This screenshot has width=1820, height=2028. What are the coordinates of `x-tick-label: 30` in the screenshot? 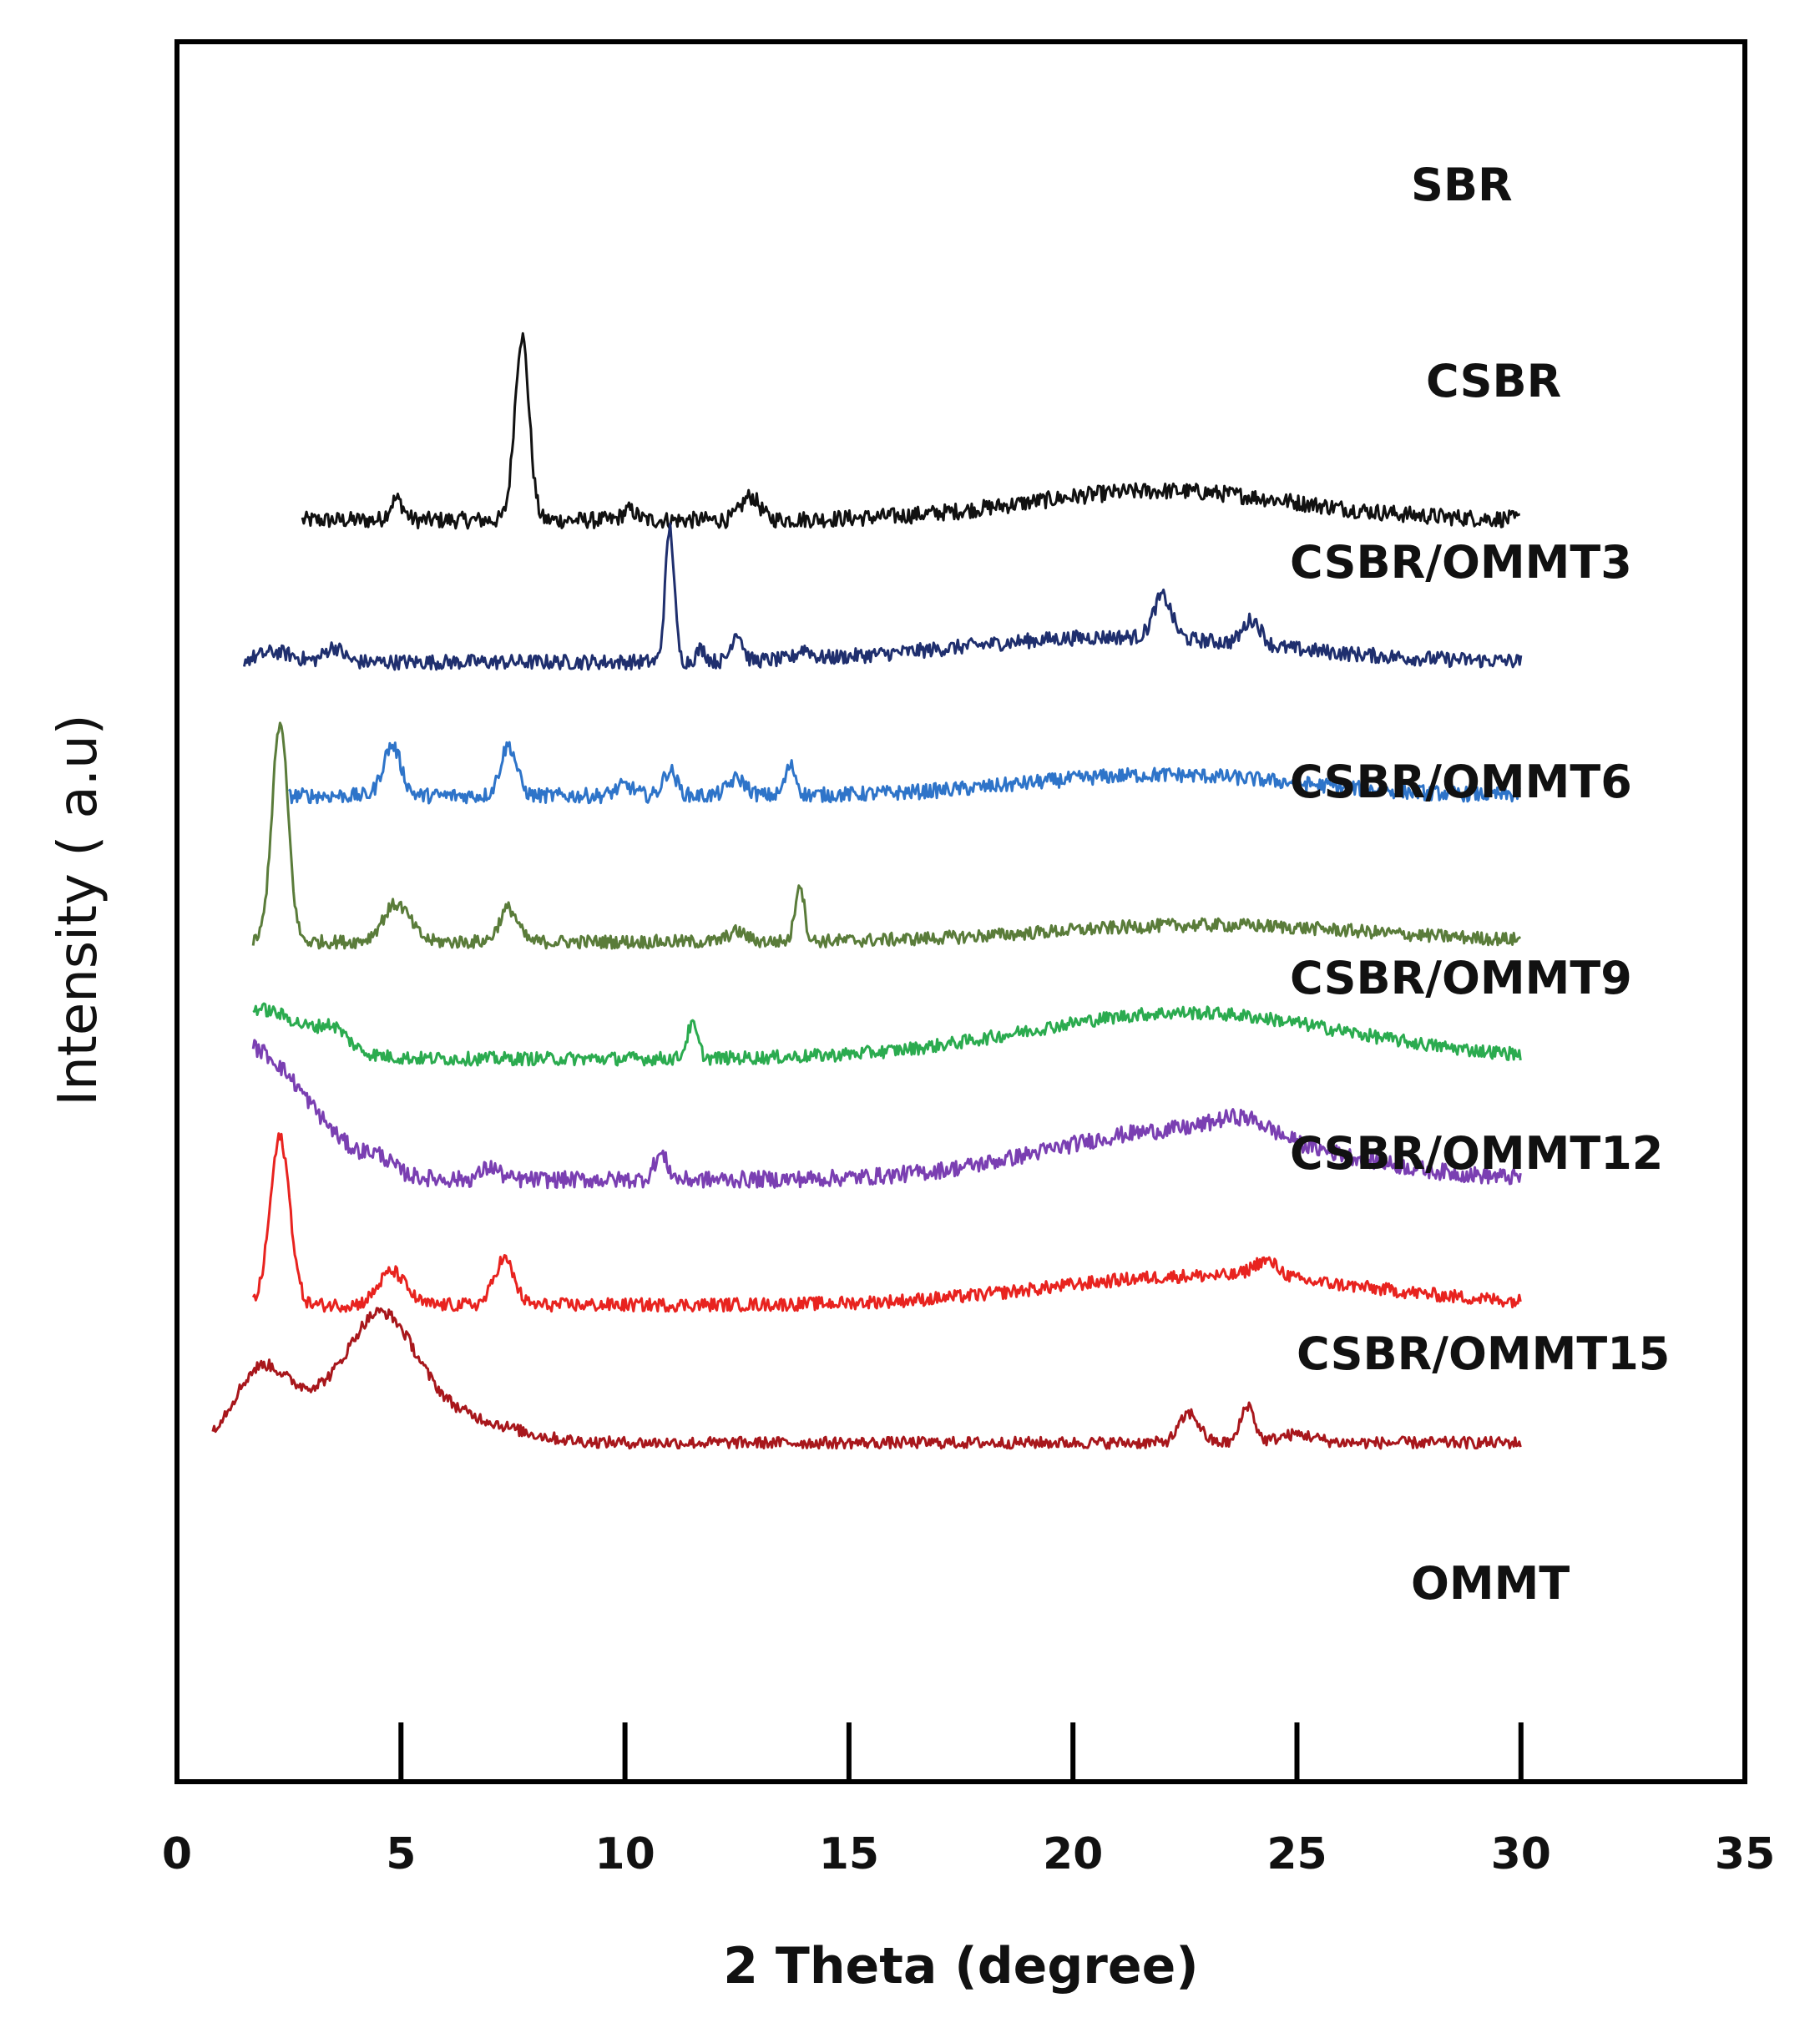 It's located at (1521, 1854).